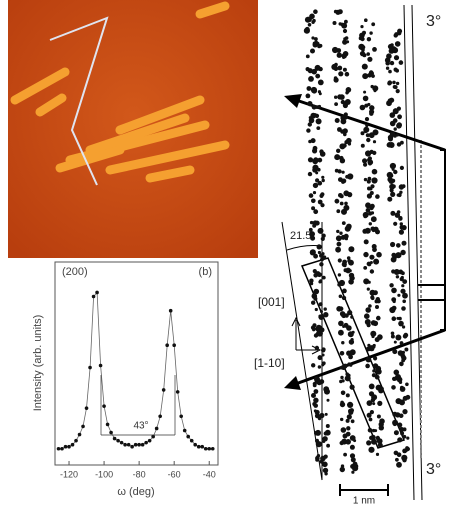 This screenshot has width=449, height=505. Describe the element at coordinates (205, 272) in the screenshot. I see `plot-panel-label: (b)` at that location.